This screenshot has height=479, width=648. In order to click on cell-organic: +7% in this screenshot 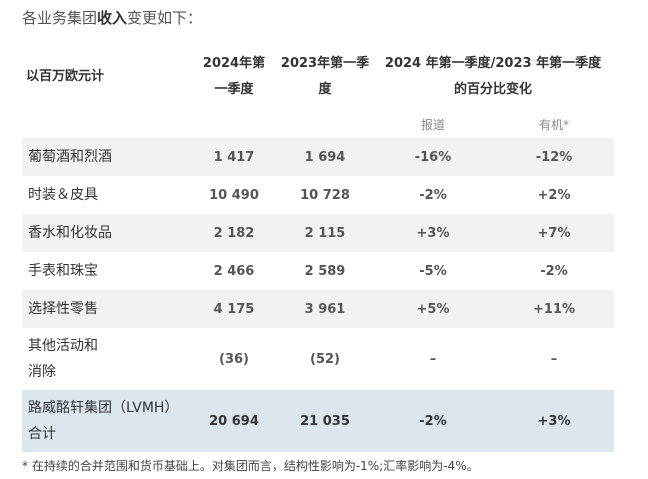, I will do `click(554, 233)`.